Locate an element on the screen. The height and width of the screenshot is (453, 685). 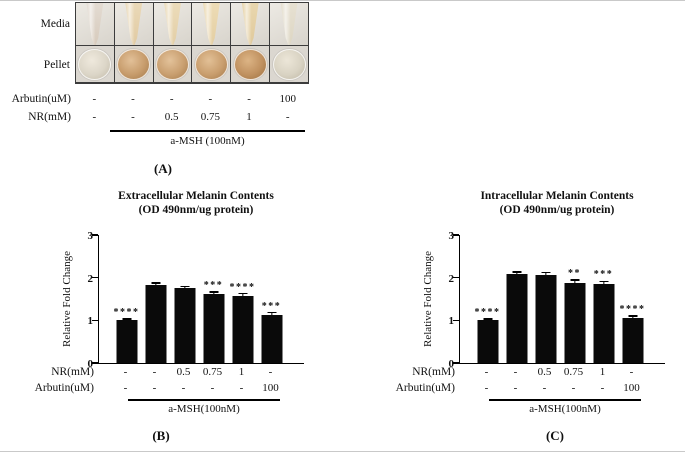
chart-title: Intracellular Melanin Contents is located at coordinates (557, 196).